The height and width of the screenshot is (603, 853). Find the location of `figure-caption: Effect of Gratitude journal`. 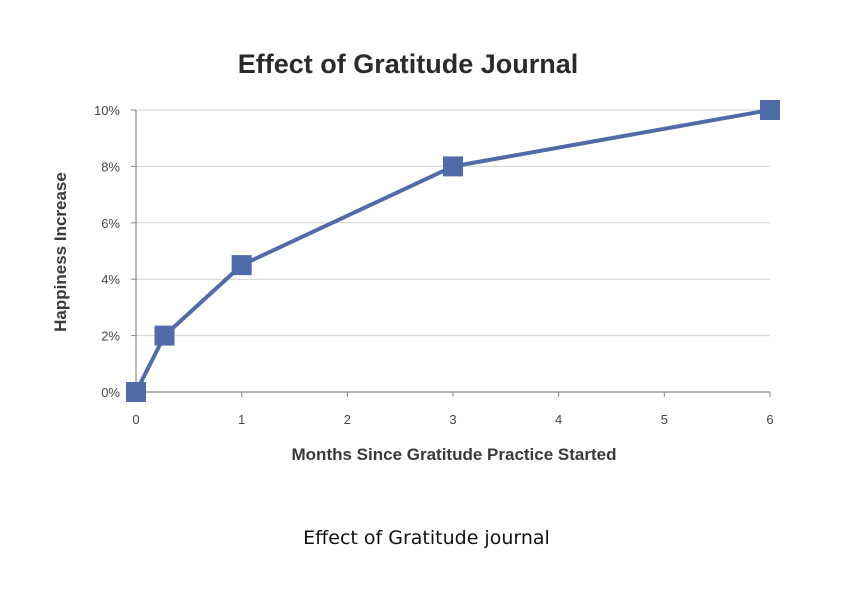

figure-caption: Effect of Gratitude journal is located at coordinates (426, 538).